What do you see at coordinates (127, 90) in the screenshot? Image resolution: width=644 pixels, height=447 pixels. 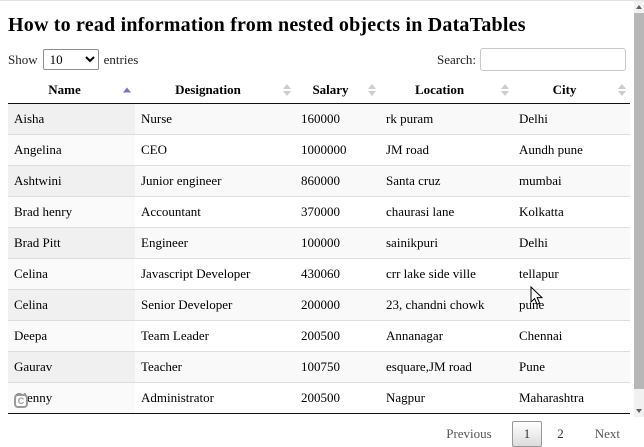 I see `sort-asc-icon` at bounding box center [127, 90].